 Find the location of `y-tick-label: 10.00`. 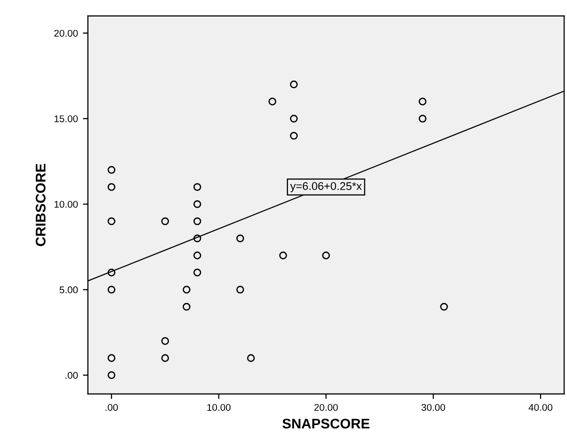

y-tick-label: 10.00 is located at coordinates (66, 204).